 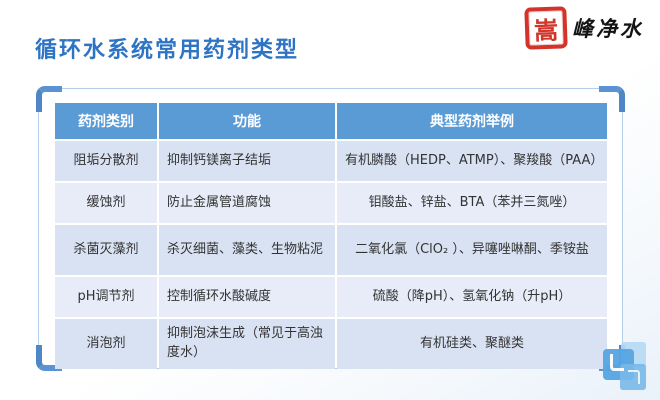 I want to click on cell-function: 抑制钙镁离子结垢, so click(x=247, y=161).